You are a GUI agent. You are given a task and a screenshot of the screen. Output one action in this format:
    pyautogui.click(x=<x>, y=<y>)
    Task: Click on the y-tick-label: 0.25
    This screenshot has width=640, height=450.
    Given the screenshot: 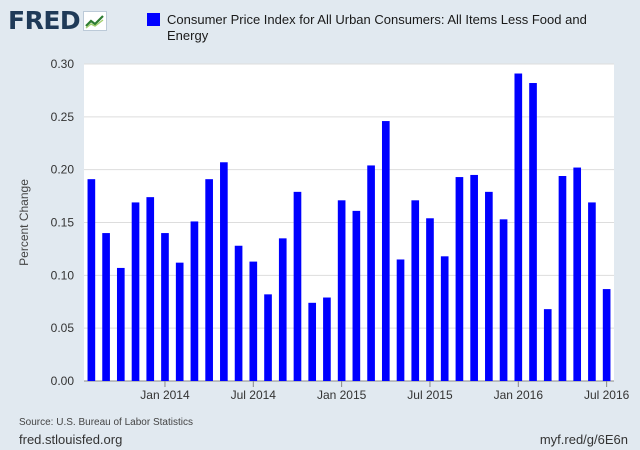 What is the action you would take?
    pyautogui.click(x=63, y=117)
    